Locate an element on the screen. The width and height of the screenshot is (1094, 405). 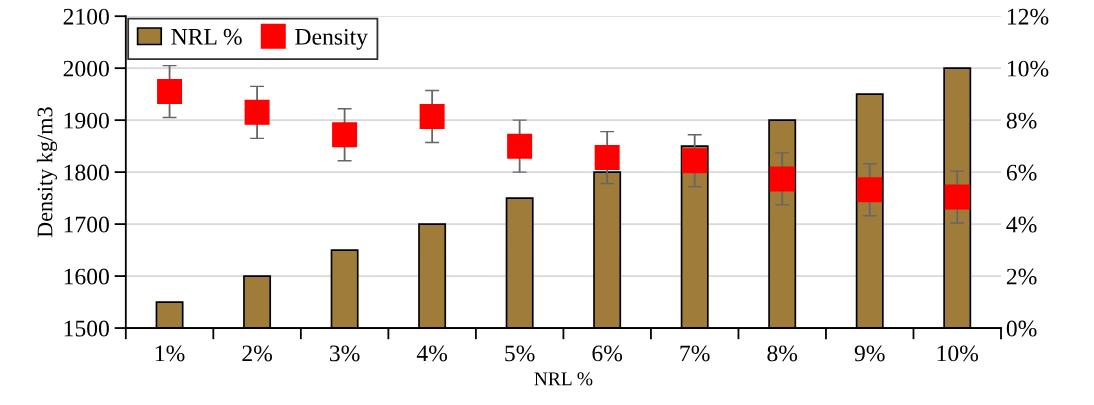
x-tick-label: 9% is located at coordinates (869, 353).